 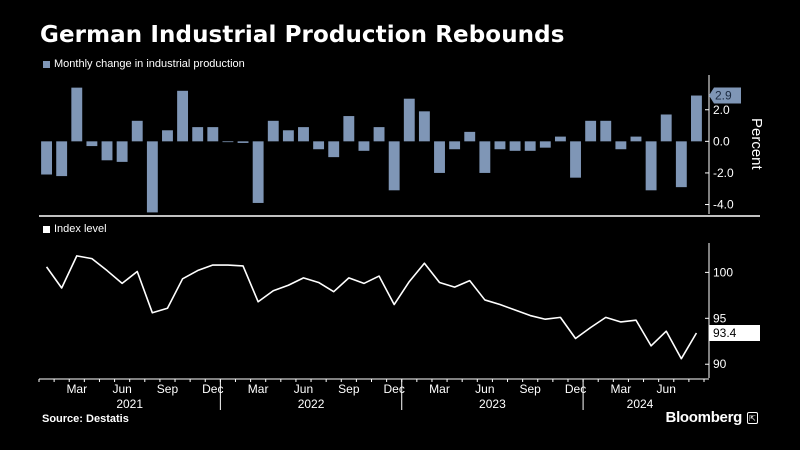 I want to click on x-month-label-5: Jun, so click(x=303, y=389).